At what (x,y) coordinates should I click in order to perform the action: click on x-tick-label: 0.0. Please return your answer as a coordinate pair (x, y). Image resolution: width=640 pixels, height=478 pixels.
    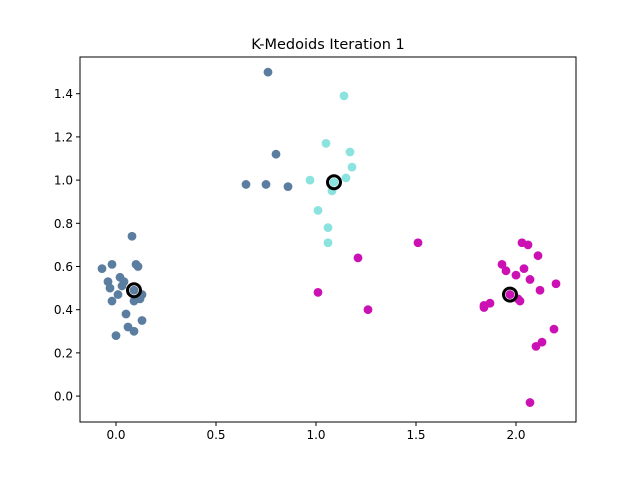
    Looking at the image, I should click on (115, 435).